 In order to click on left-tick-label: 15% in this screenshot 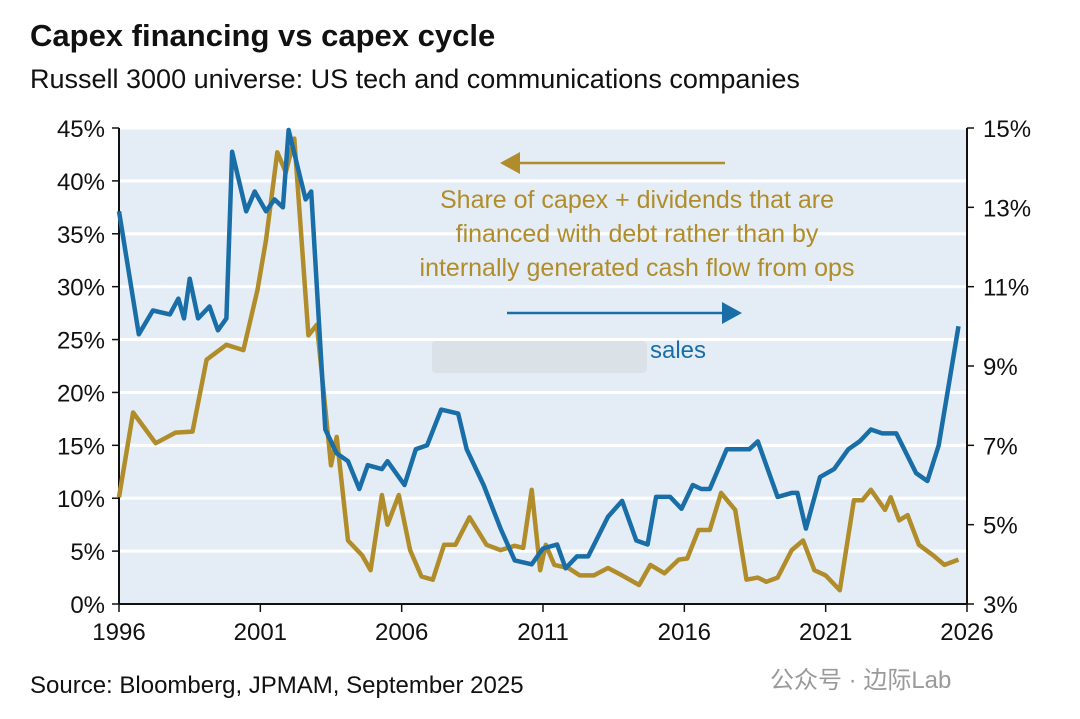, I will do `click(81, 446)`.